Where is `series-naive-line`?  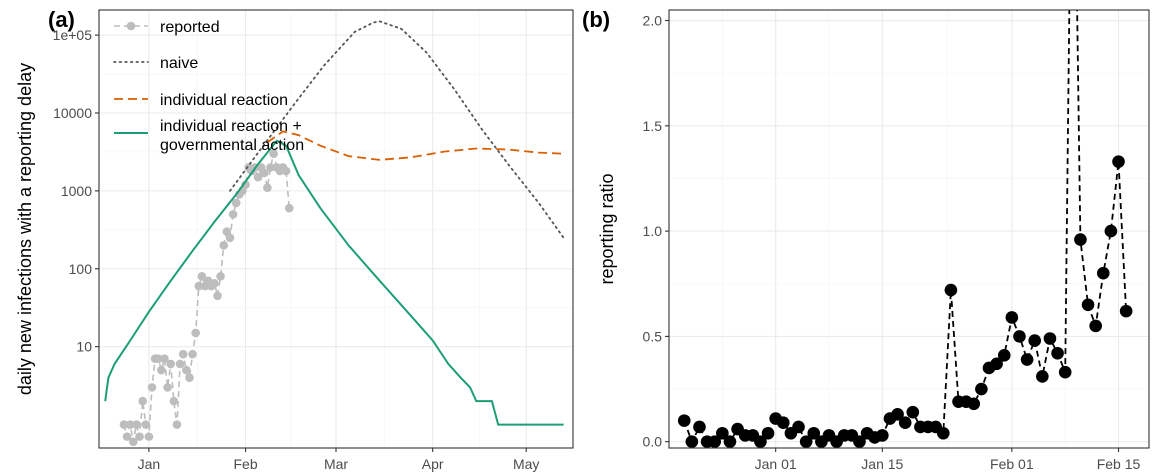
series-naive-line is located at coordinates (397, 129).